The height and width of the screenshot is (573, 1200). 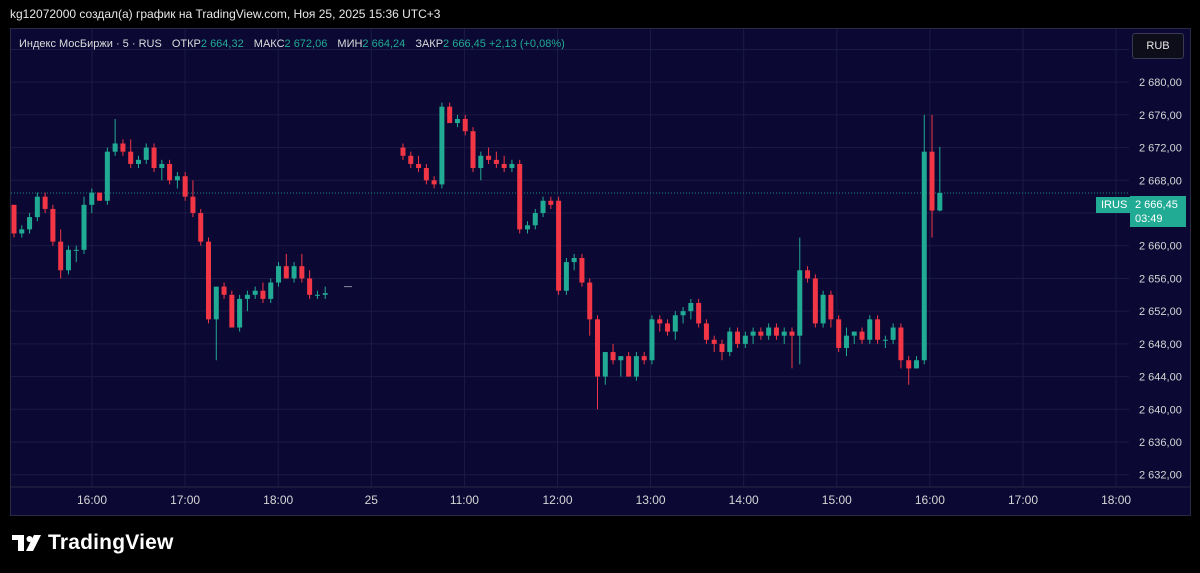 I want to click on x-tick-label: 12:00, so click(x=557, y=500).